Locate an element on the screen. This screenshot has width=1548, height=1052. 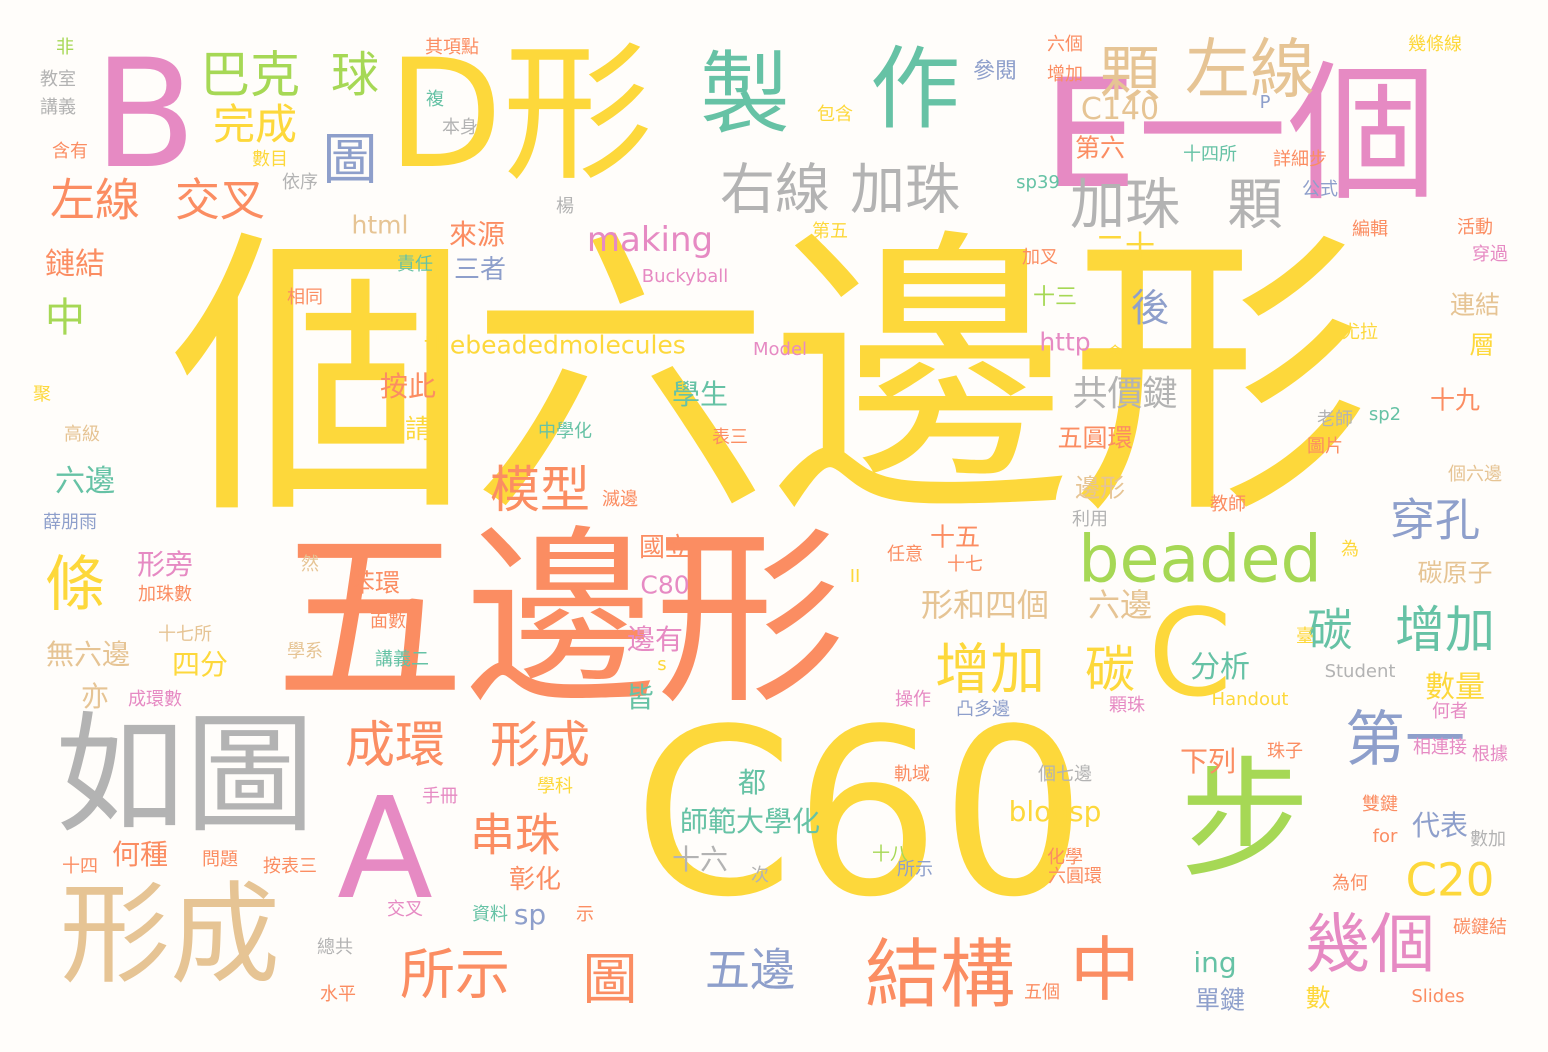
cloud-word: 五邊形 is located at coordinates (560, 619).